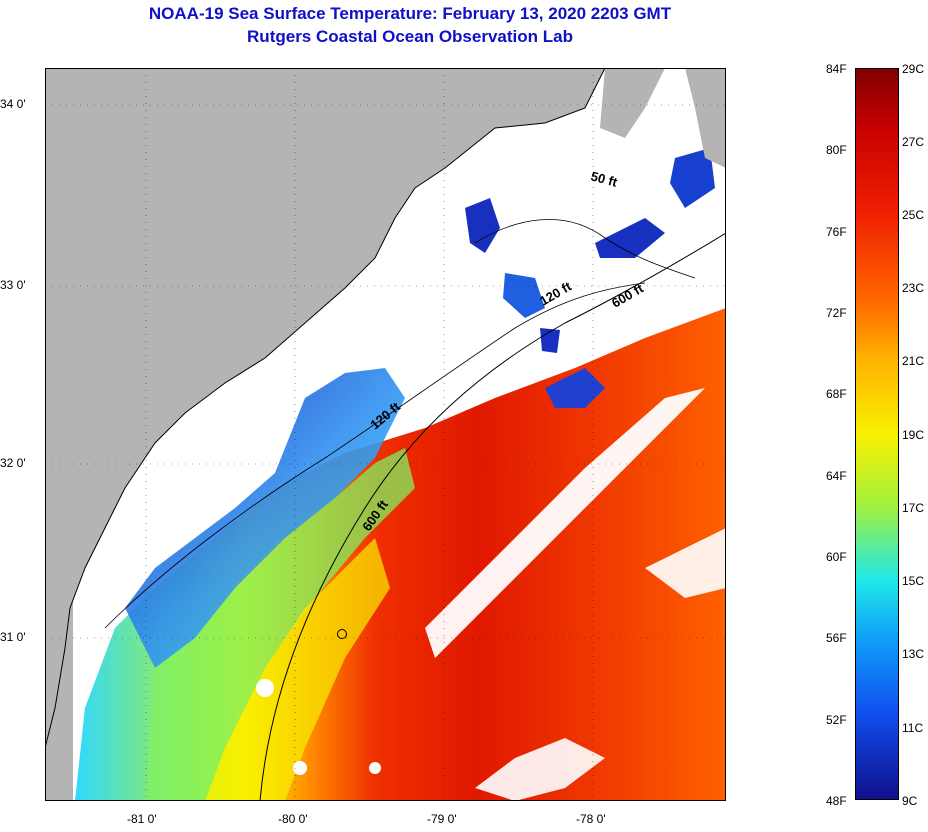 This screenshot has height=832, width=928. I want to click on colorbar-c-label: 9C, so click(910, 801).